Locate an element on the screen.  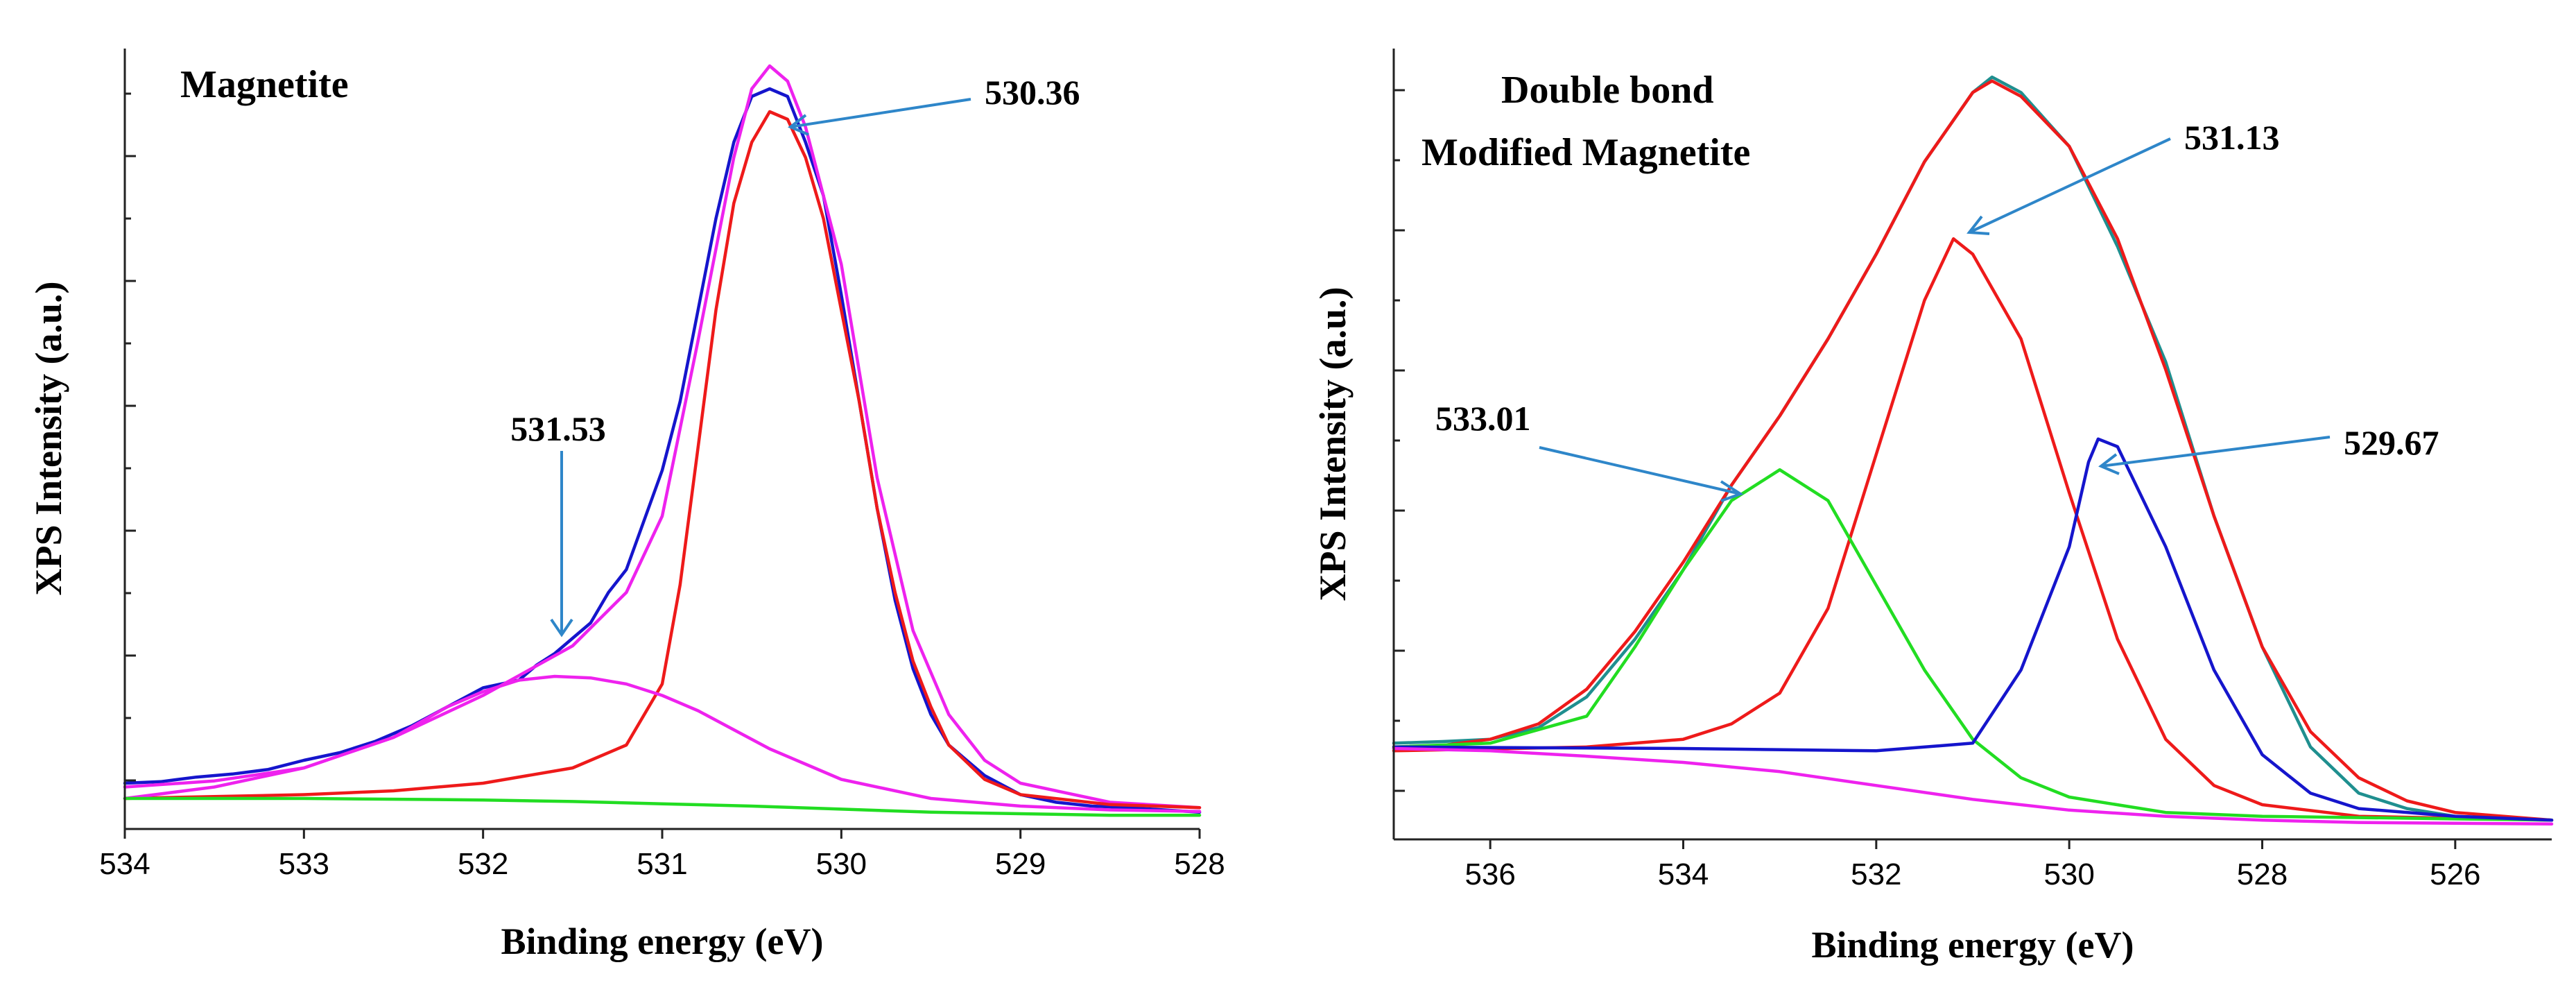
annotation-label-531-53: 531.53 is located at coordinates (558, 428).